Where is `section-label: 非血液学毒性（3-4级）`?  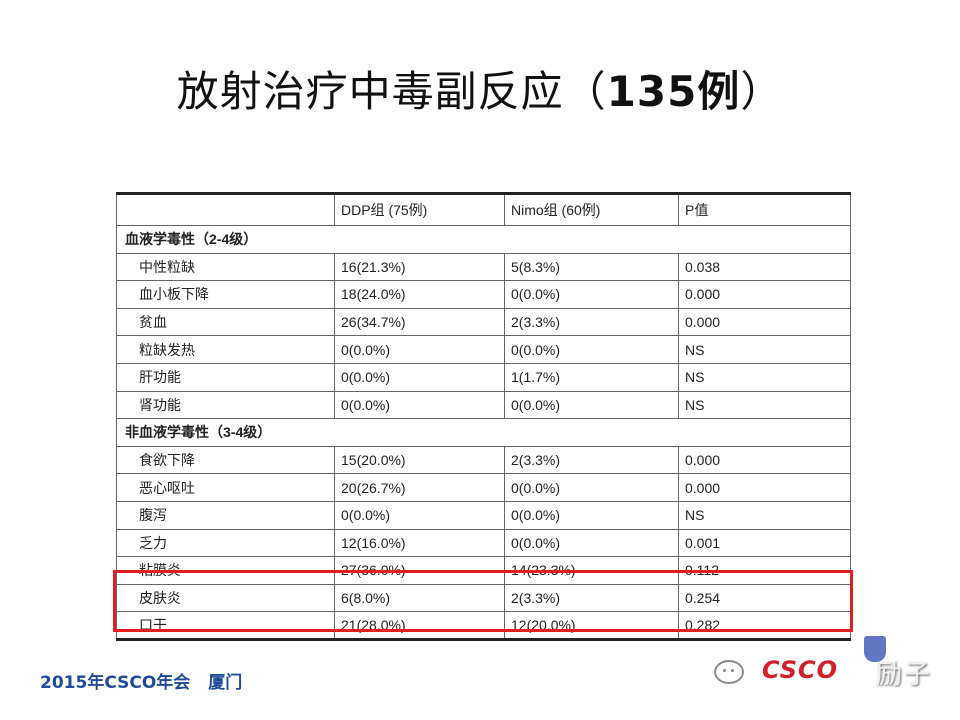
section-label: 非血液学毒性（3-4级） is located at coordinates (483, 432).